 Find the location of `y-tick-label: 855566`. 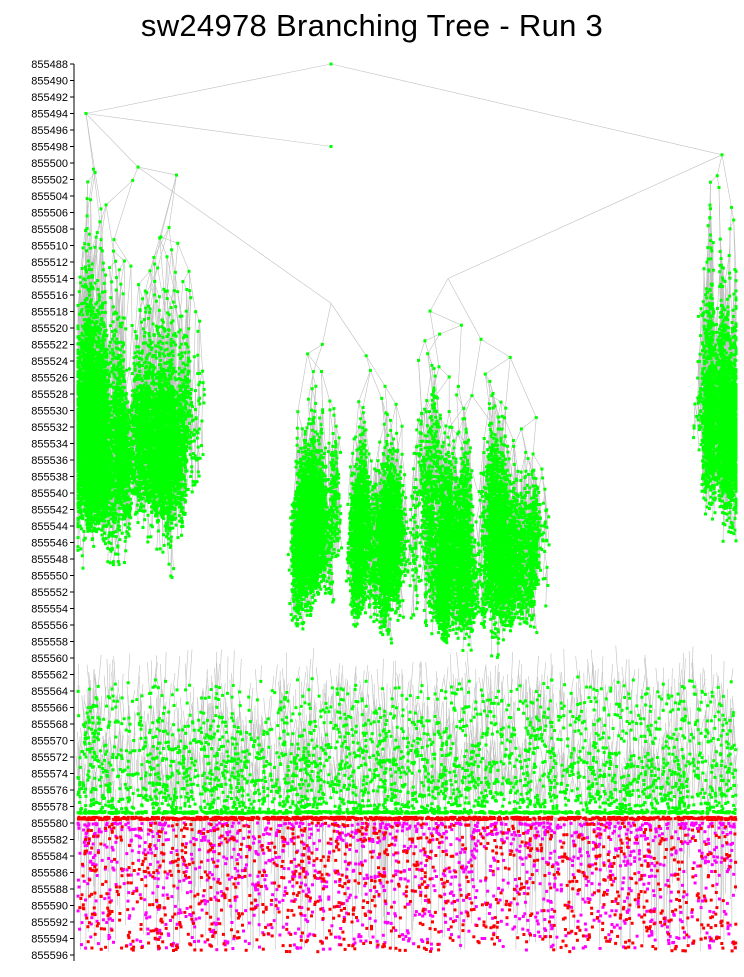

y-tick-label: 855566 is located at coordinates (49, 709).